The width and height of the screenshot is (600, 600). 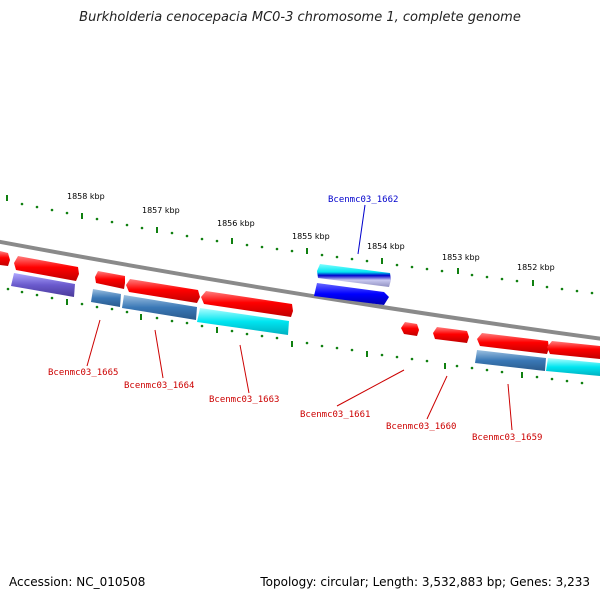 I want to click on gene-label: Bcenmc03_1660, so click(x=421, y=427).